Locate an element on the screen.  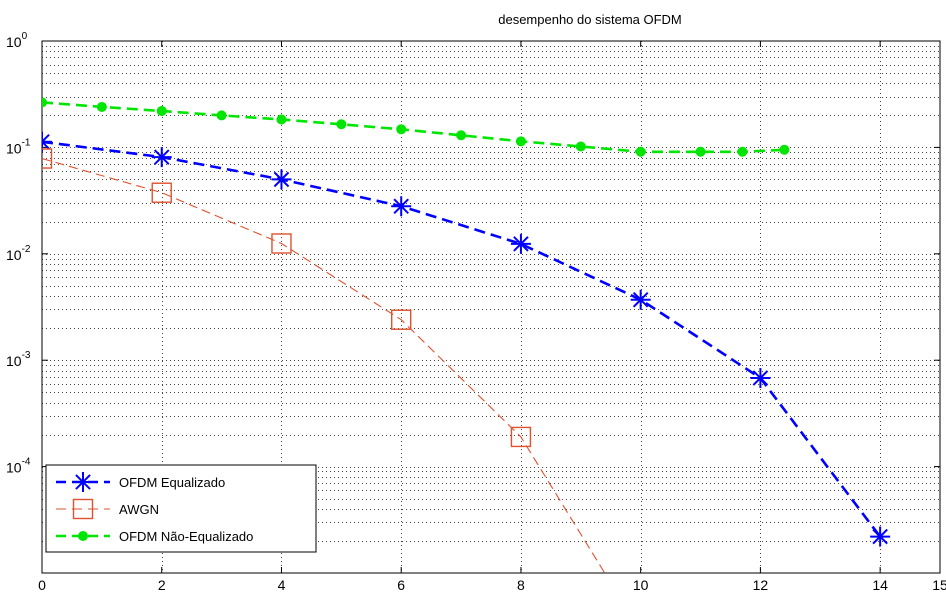
y-tick-label: 10⁰ is located at coordinates (17, 40).